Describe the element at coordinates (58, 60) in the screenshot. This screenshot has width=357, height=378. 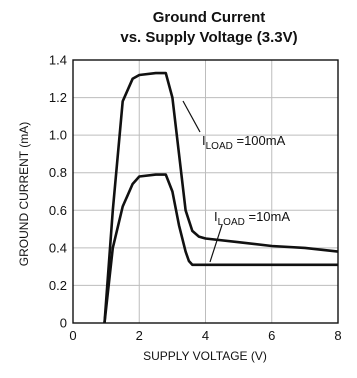
I see `y-tick-label: 1.4` at that location.